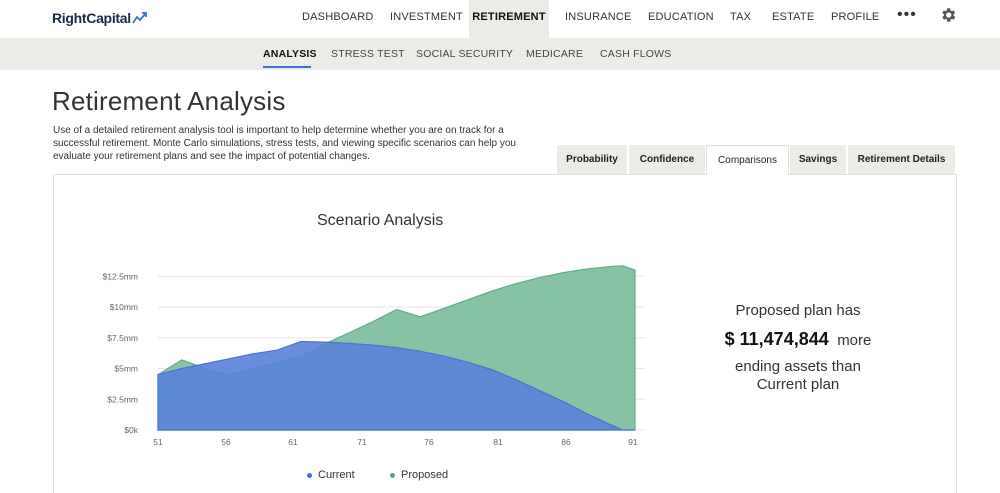  I want to click on nav-estate: ESTATE, so click(793, 17).